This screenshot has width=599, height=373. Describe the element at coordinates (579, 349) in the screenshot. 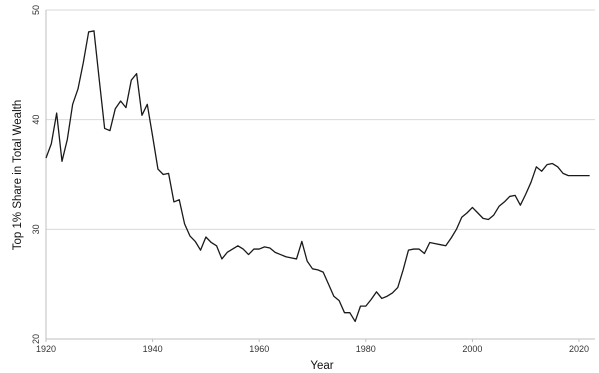

I see `x-tick-label-2020: 2020` at that location.